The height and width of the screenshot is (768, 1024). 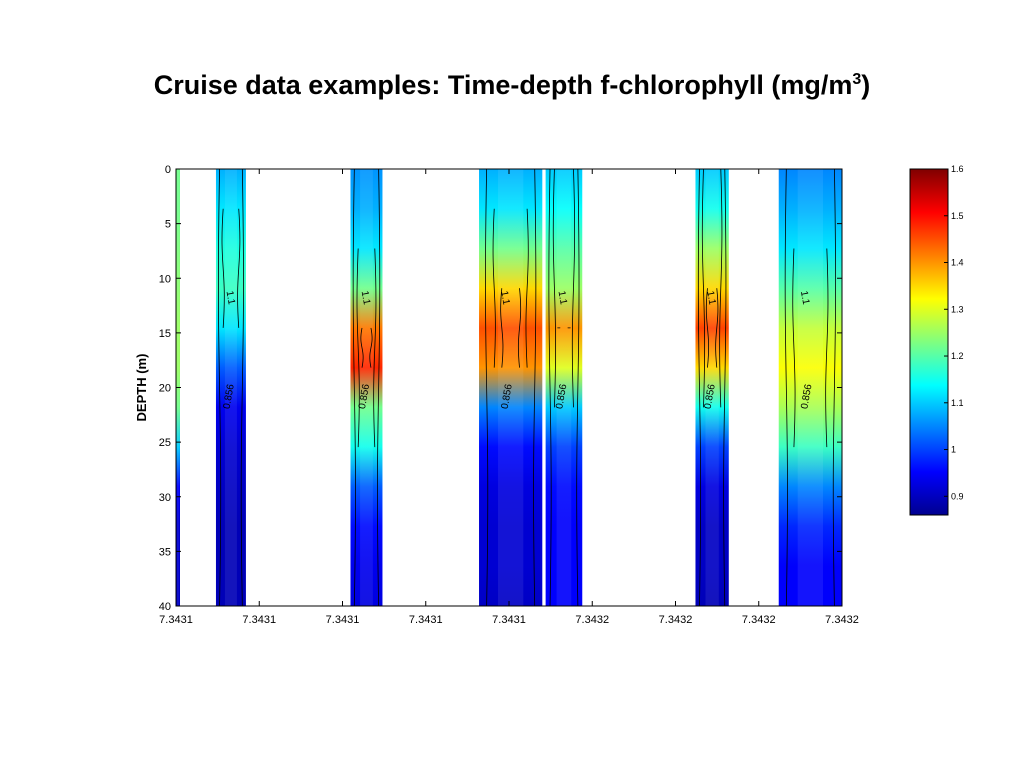 I want to click on title-superscript: 3, so click(x=857, y=79).